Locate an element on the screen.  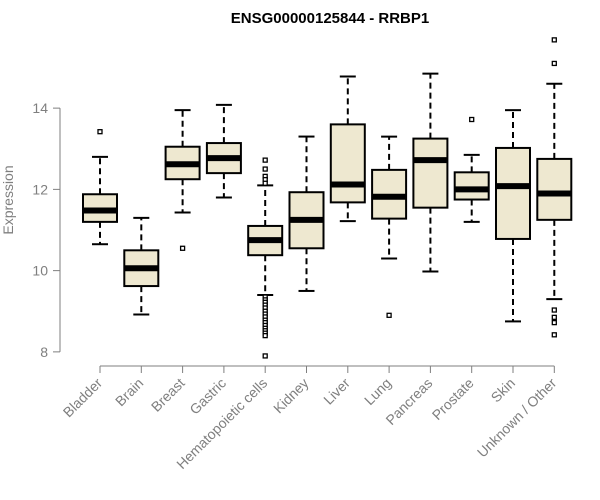
x-tick-label-7: Lung is located at coordinates (377, 391).